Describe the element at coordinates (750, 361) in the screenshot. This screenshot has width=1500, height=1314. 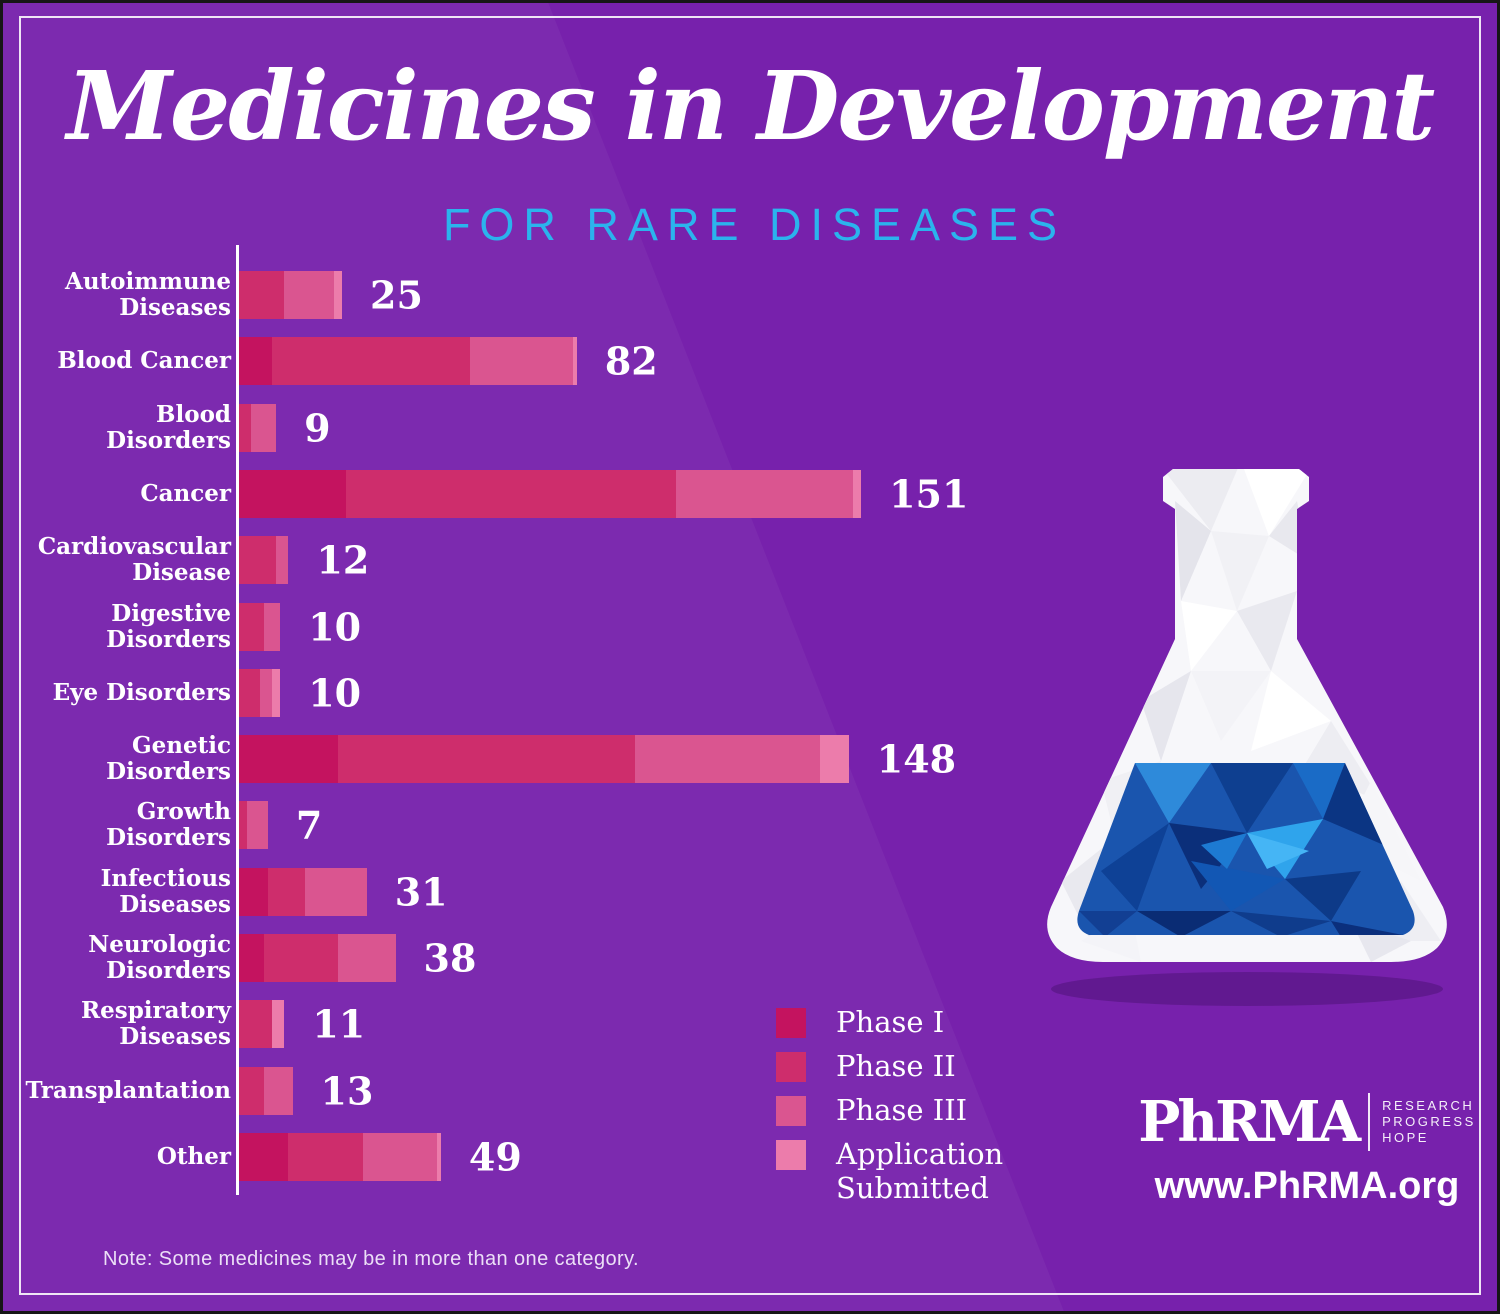
I see `chart-row: Blood Cancer 82` at that location.